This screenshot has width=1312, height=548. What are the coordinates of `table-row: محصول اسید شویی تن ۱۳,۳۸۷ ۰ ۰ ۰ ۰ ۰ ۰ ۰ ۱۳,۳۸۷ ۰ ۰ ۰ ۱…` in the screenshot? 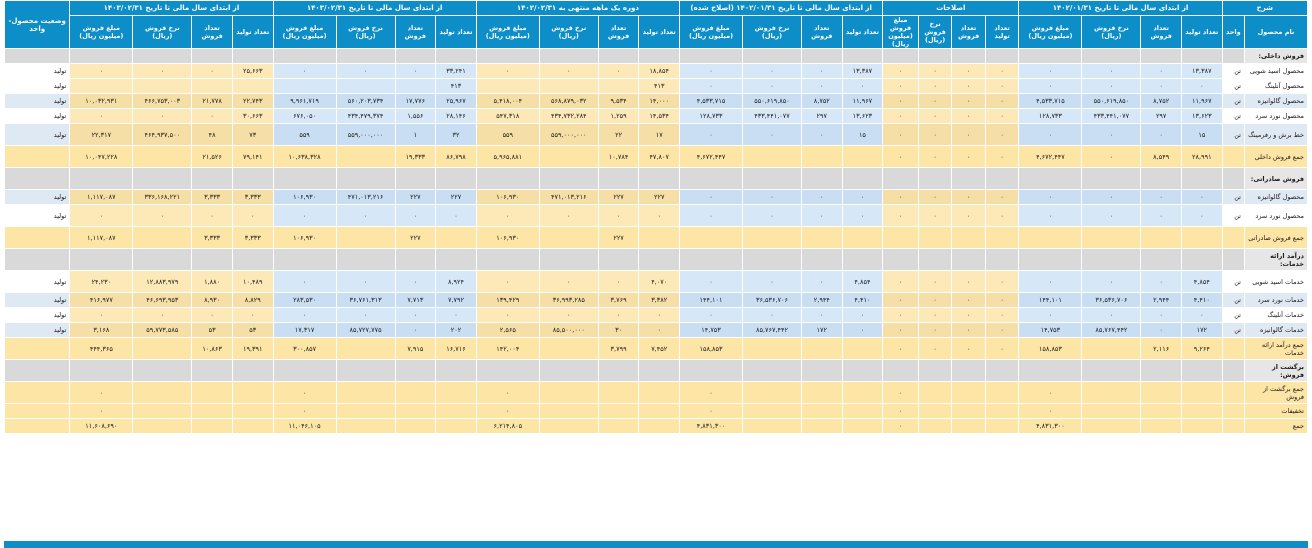 It's located at (655, 71).